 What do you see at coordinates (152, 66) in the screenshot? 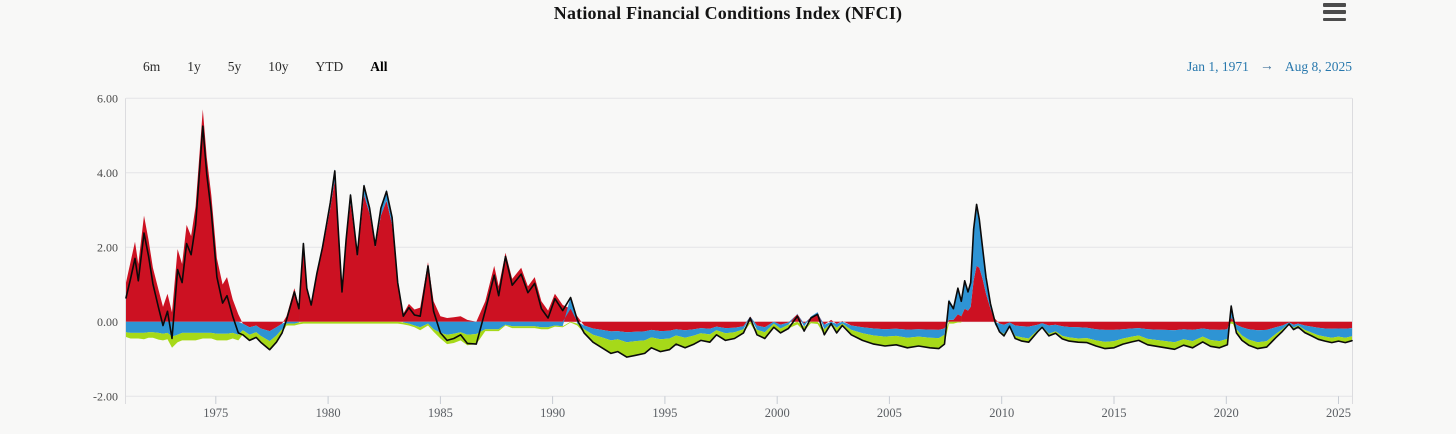
I see `range-button-6m: 6m` at bounding box center [152, 66].